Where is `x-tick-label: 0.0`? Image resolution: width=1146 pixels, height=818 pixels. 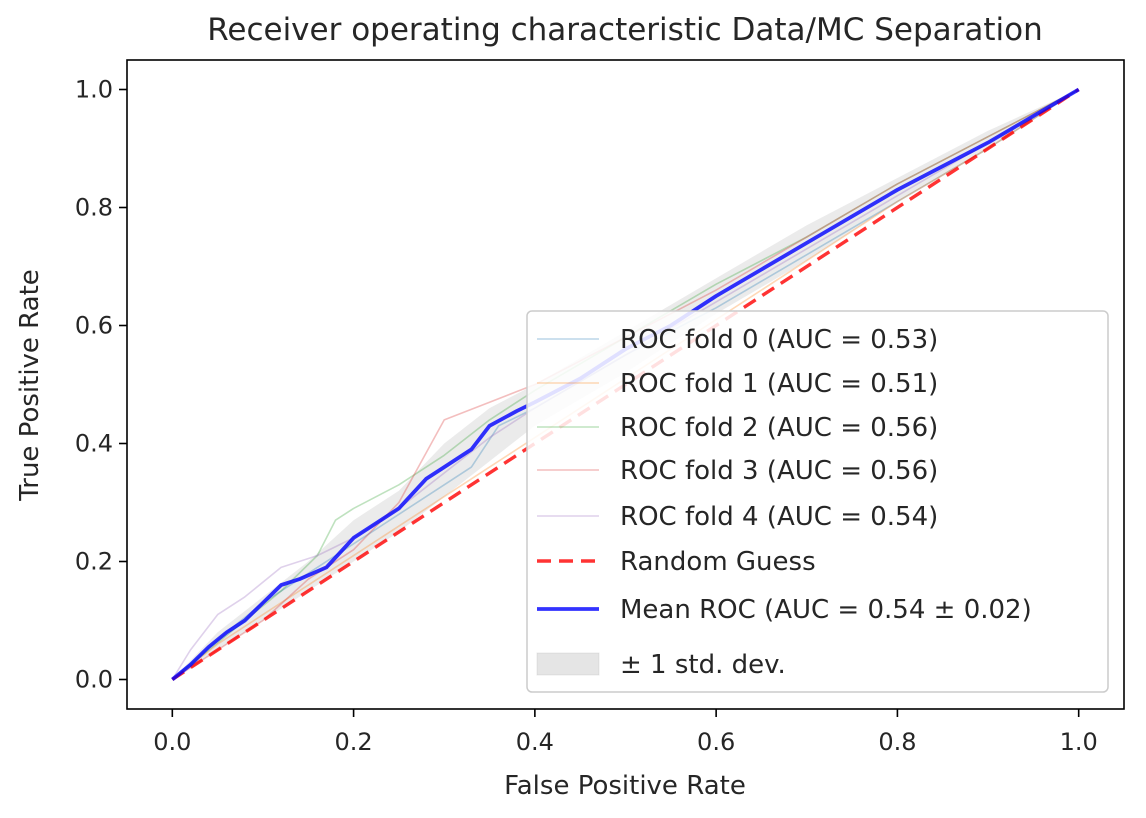 x-tick-label: 0.0 is located at coordinates (172, 742).